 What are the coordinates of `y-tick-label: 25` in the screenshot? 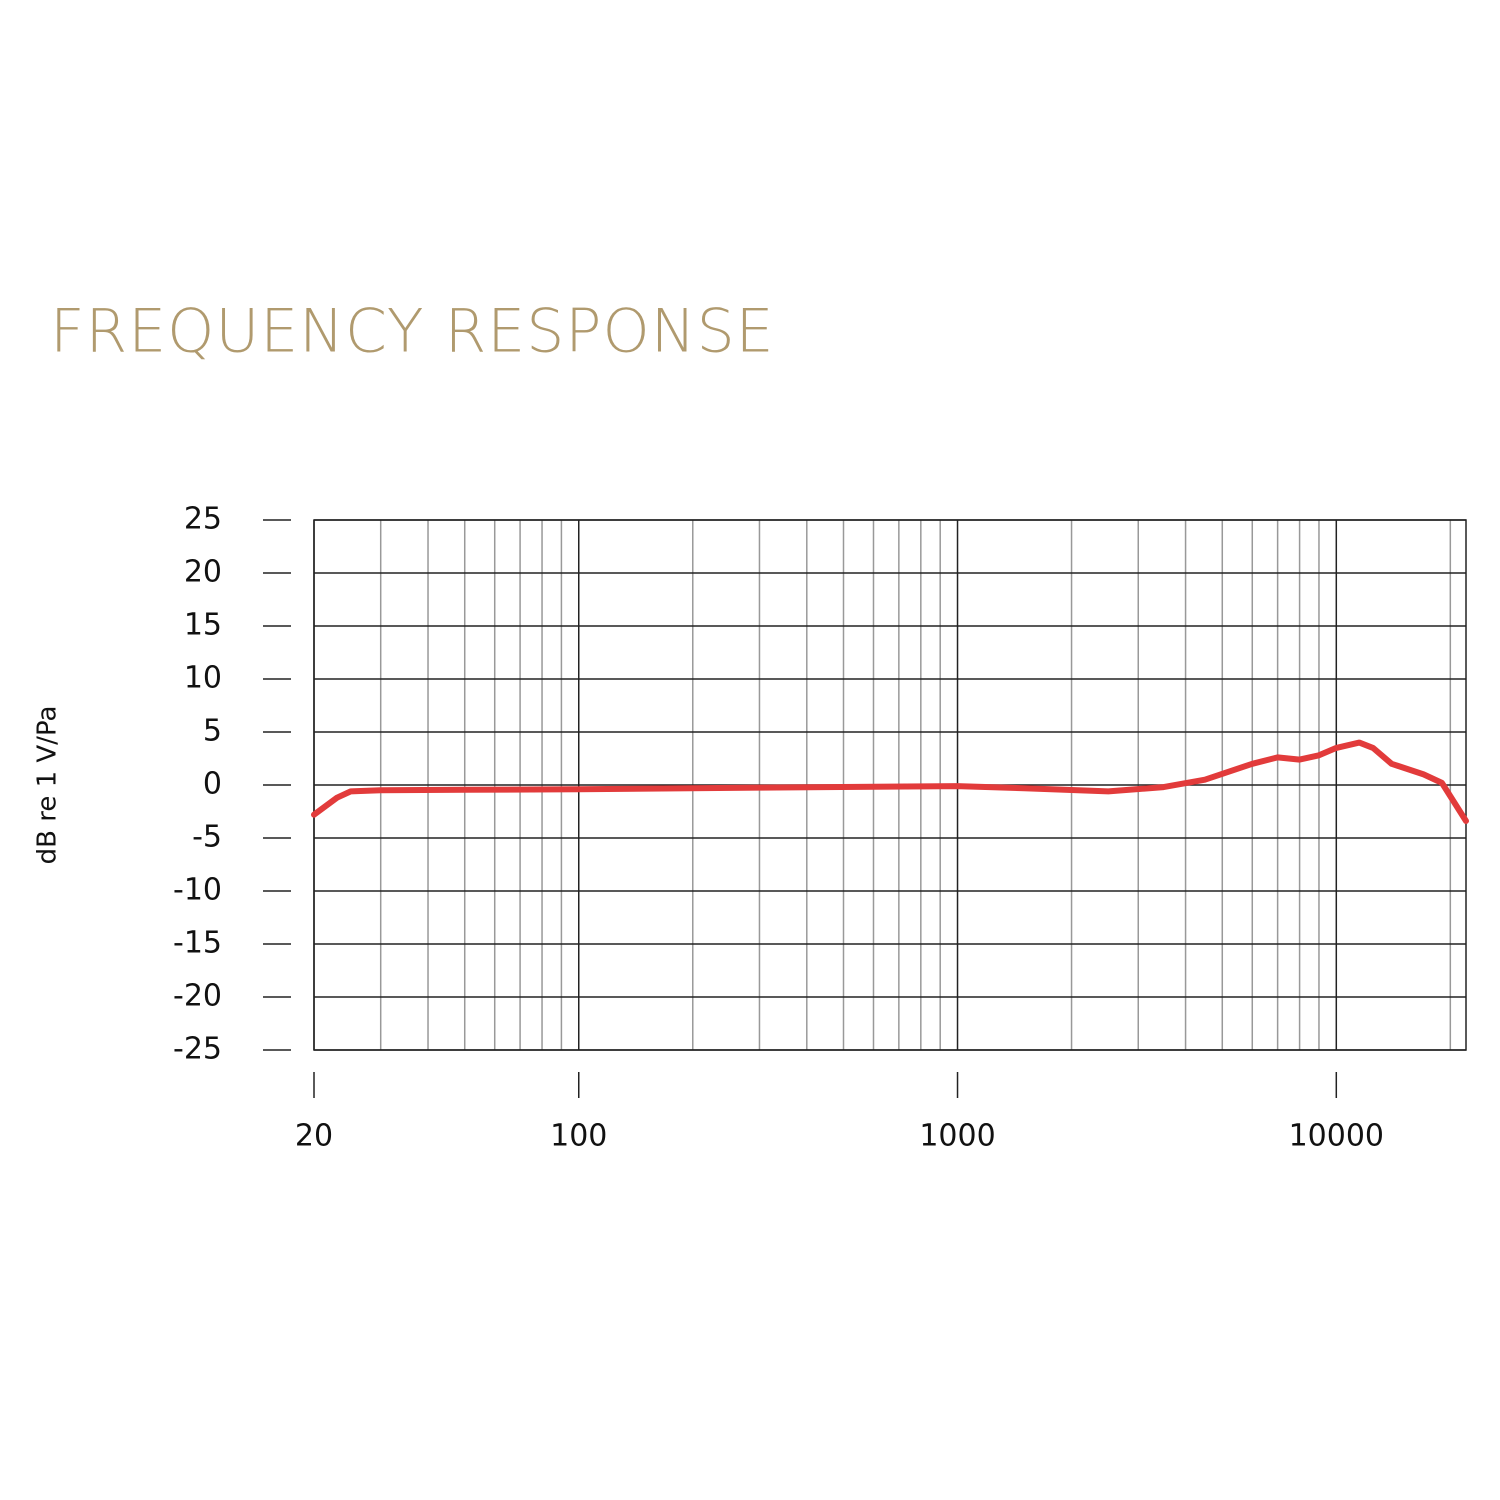 It's located at (203, 519).